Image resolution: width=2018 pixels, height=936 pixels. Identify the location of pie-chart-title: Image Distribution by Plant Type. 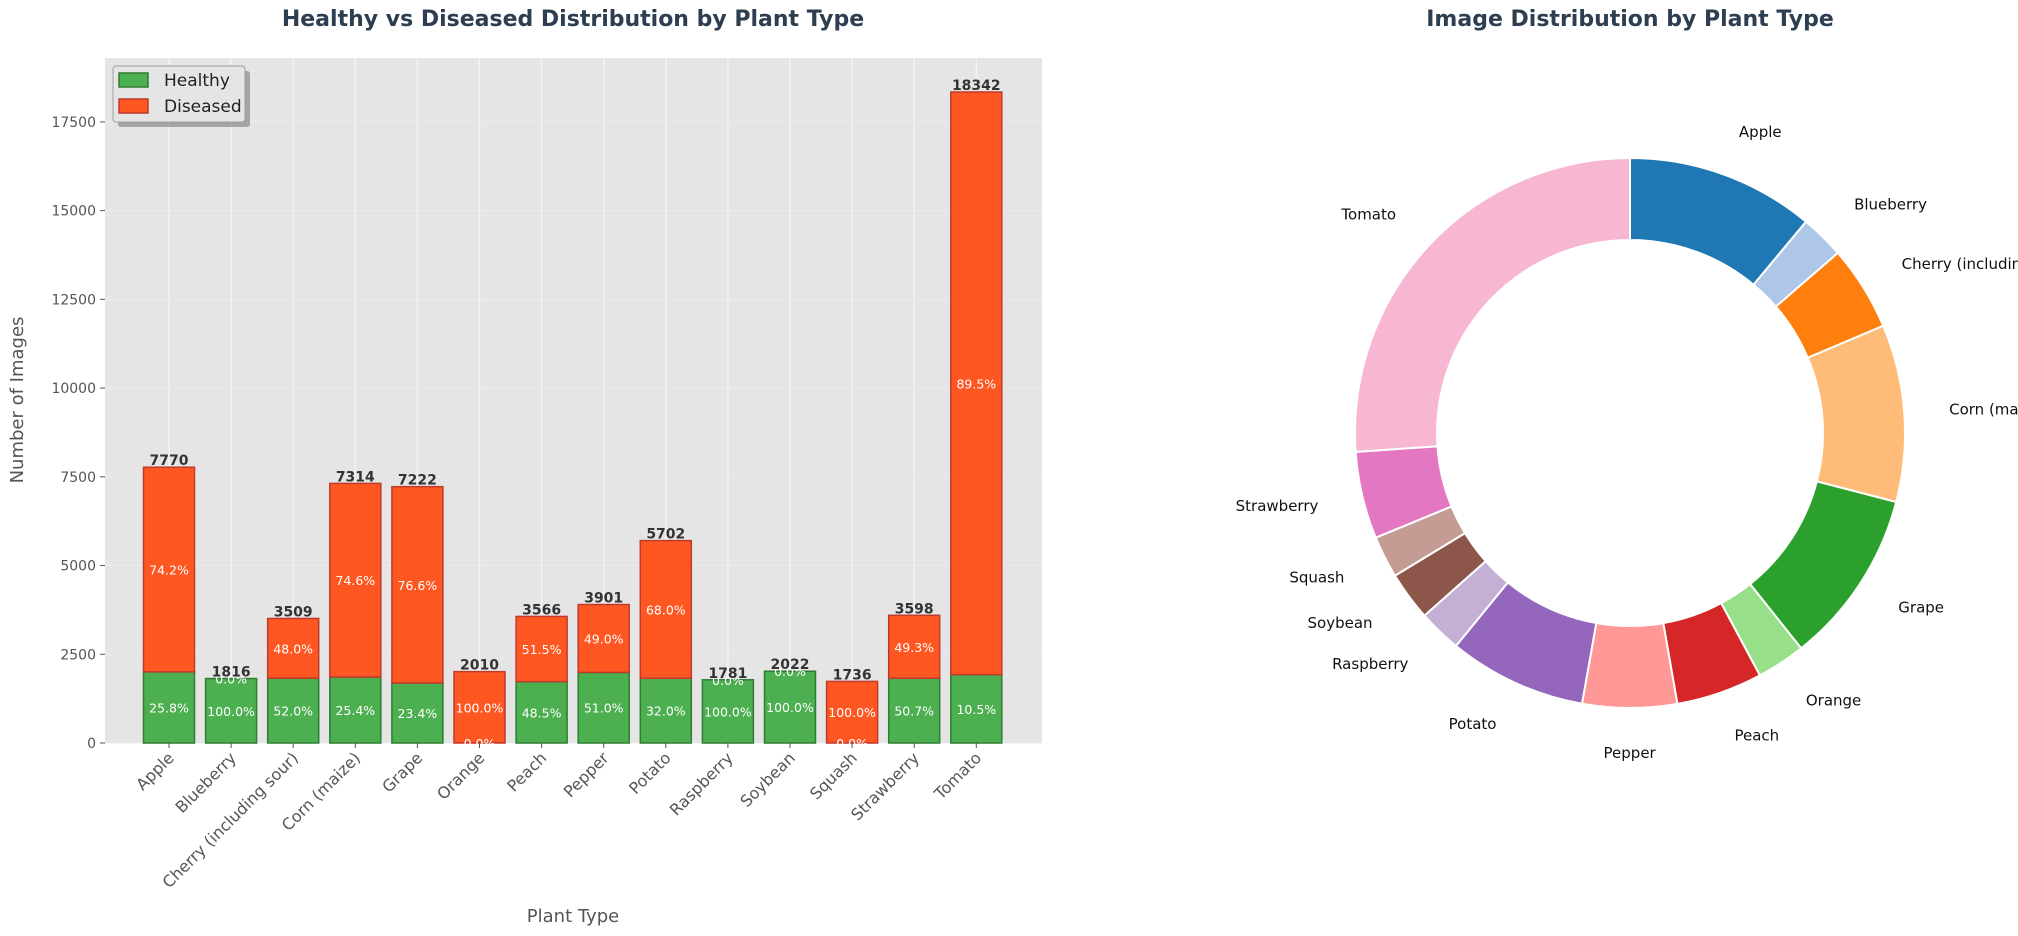
(1630, 19).